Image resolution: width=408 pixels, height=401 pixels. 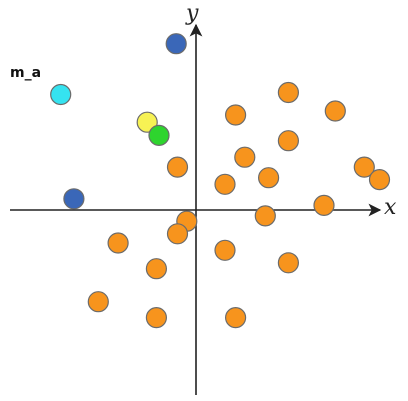 I want to click on y-axis-label: y, so click(x=192, y=13).